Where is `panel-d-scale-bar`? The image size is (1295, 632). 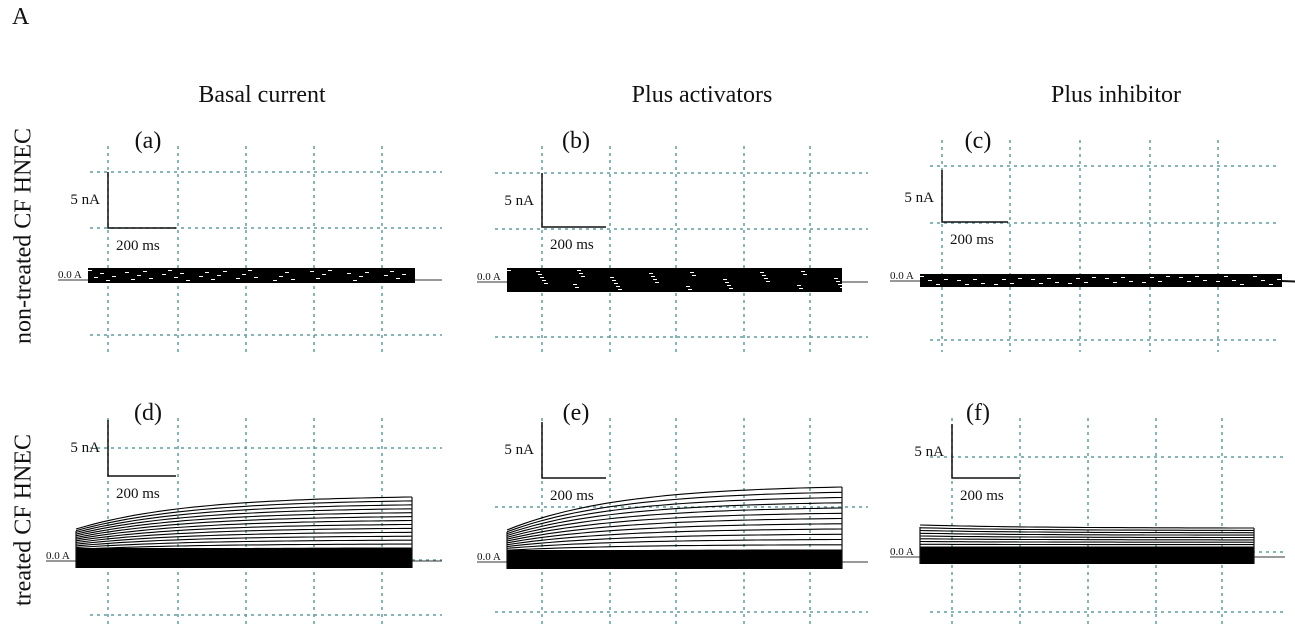 panel-d-scale-bar is located at coordinates (141, 448).